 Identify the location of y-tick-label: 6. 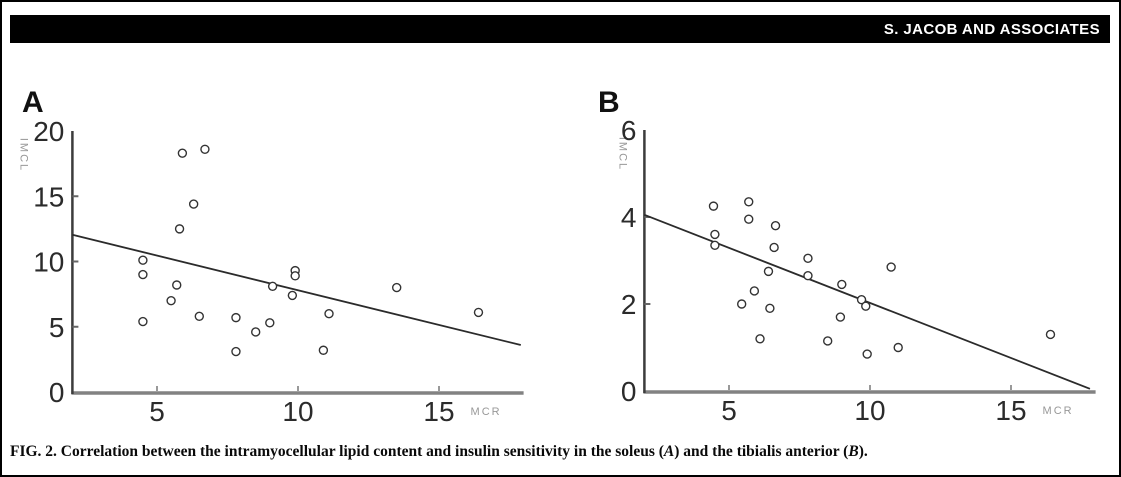
(629, 130).